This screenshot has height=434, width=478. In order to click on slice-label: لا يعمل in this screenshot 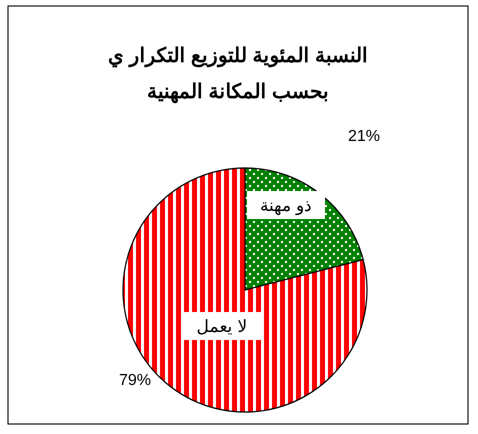, I will do `click(222, 326)`.